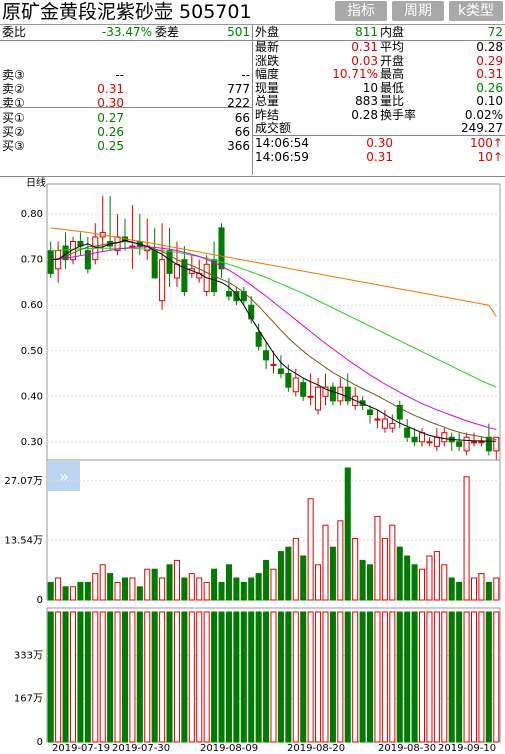 This screenshot has width=505, height=754. What do you see at coordinates (23, 540) in the screenshot?
I see `volume-tick-label: 13.54万` at bounding box center [23, 540].